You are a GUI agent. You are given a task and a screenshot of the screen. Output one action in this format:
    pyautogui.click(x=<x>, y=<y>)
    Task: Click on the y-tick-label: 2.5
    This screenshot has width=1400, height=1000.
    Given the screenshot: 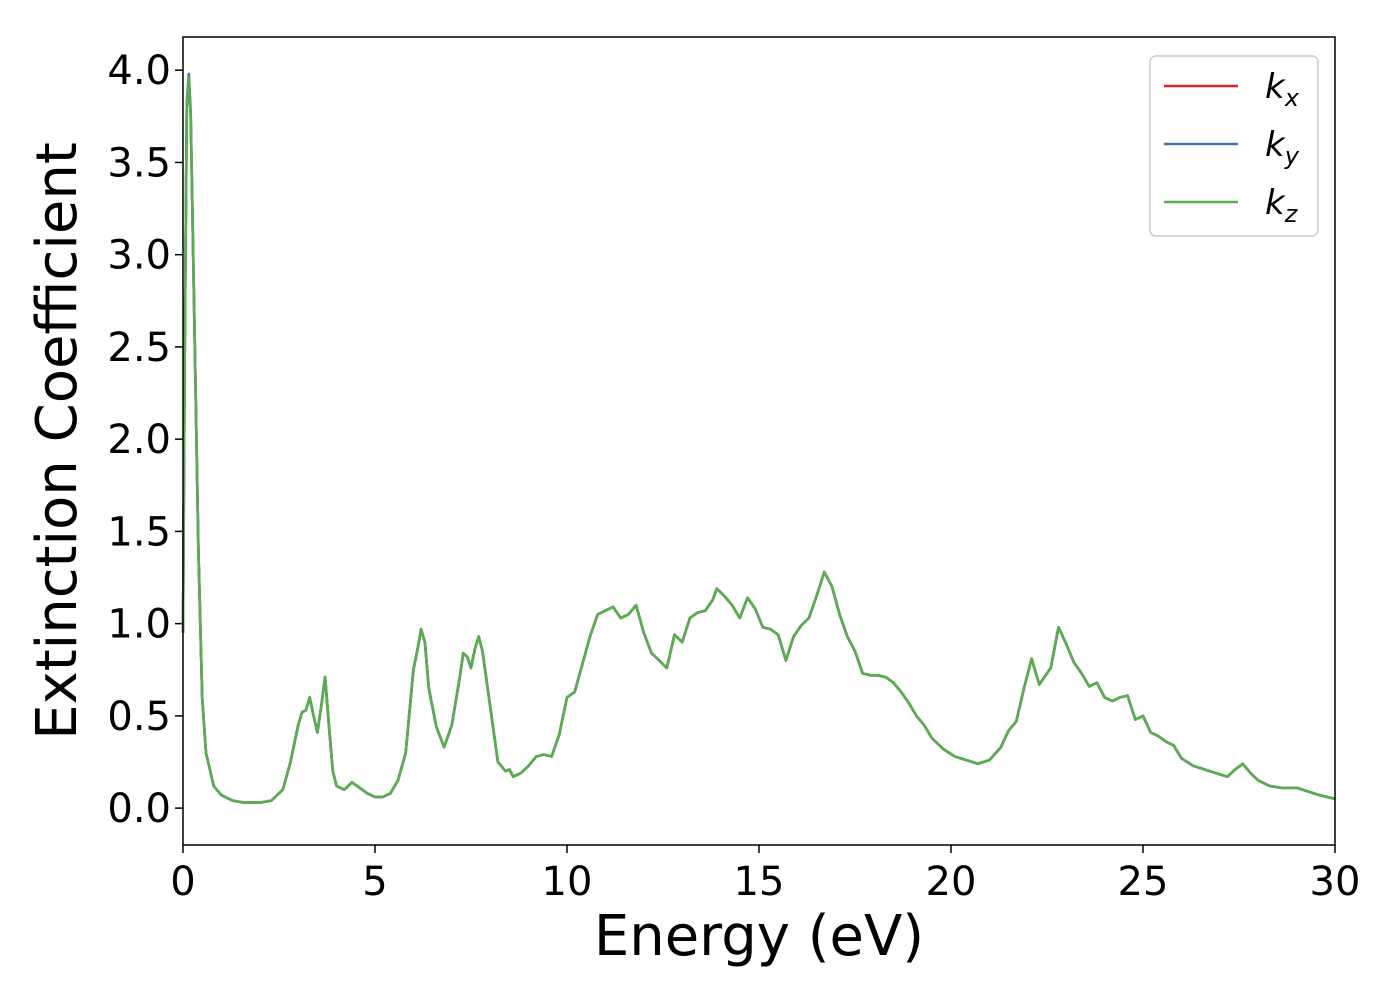 What is the action you would take?
    pyautogui.click(x=139, y=348)
    